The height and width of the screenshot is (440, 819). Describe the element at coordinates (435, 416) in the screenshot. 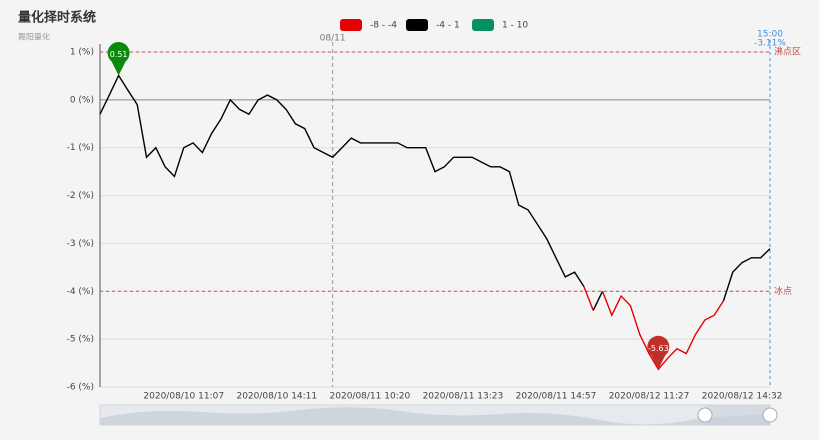

I see `zoom-preview` at that location.